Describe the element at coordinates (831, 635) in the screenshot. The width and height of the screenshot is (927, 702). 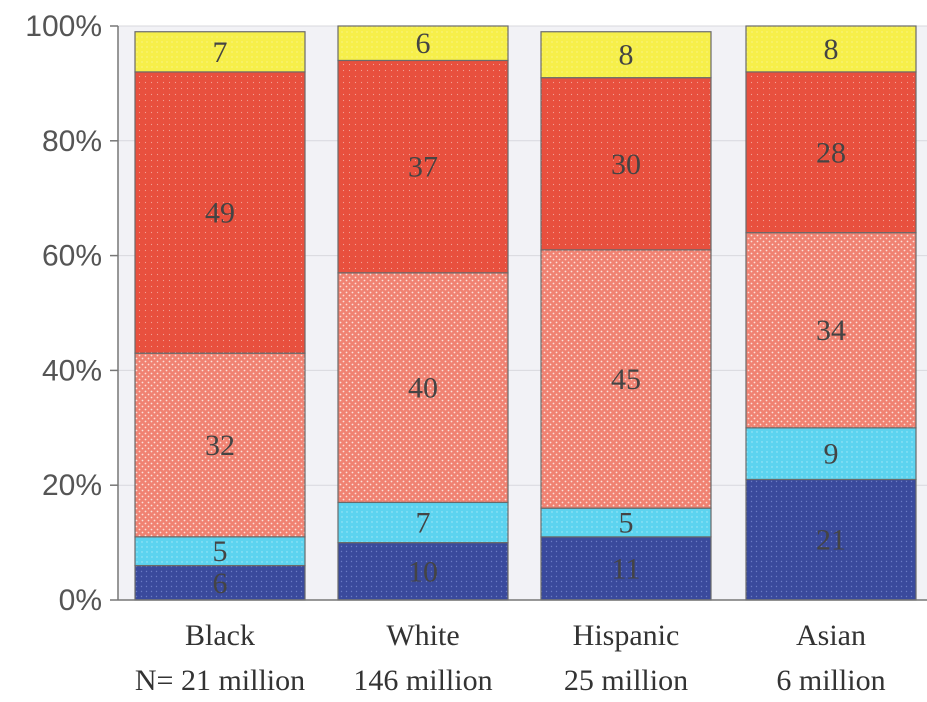
I see `x-category-label: Asian` at that location.